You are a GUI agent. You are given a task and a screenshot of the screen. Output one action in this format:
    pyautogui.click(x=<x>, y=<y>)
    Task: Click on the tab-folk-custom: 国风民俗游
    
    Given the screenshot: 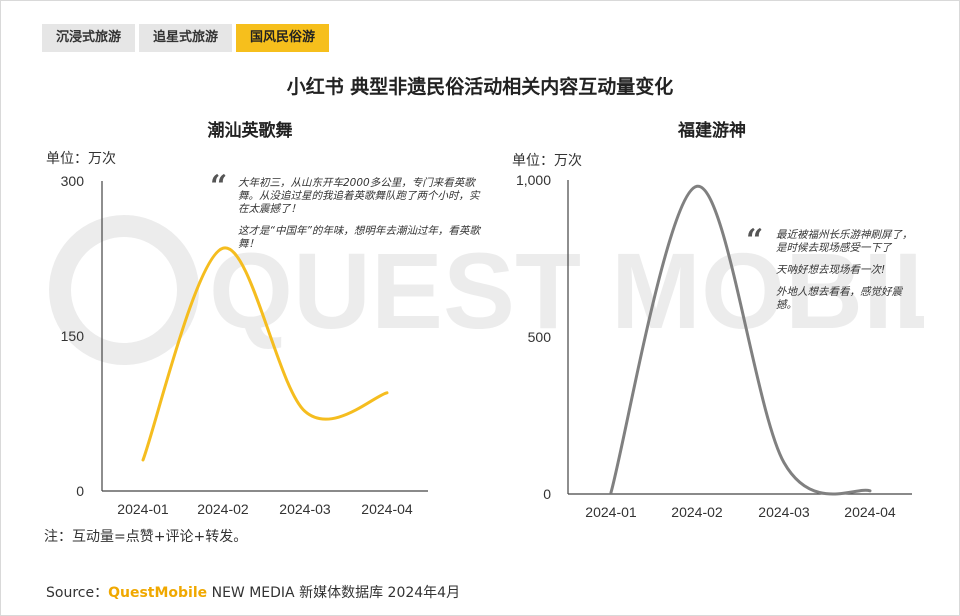 What is the action you would take?
    pyautogui.click(x=283, y=38)
    